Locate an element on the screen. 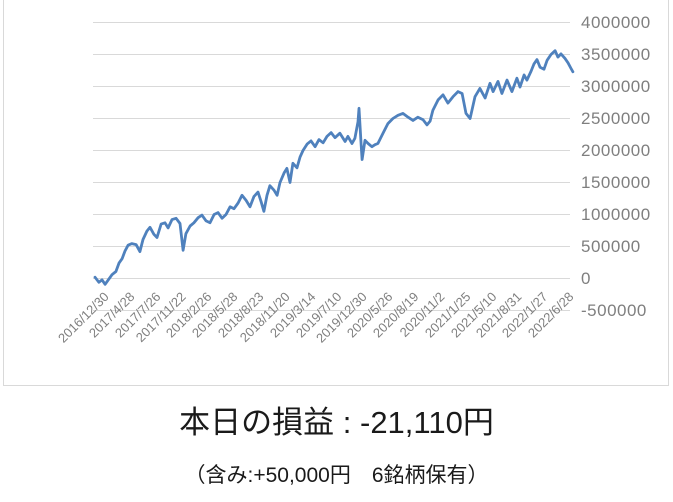  unrealized-profit-text: （含み:+50,000円 6銘柄保有） is located at coordinates (336, 475).